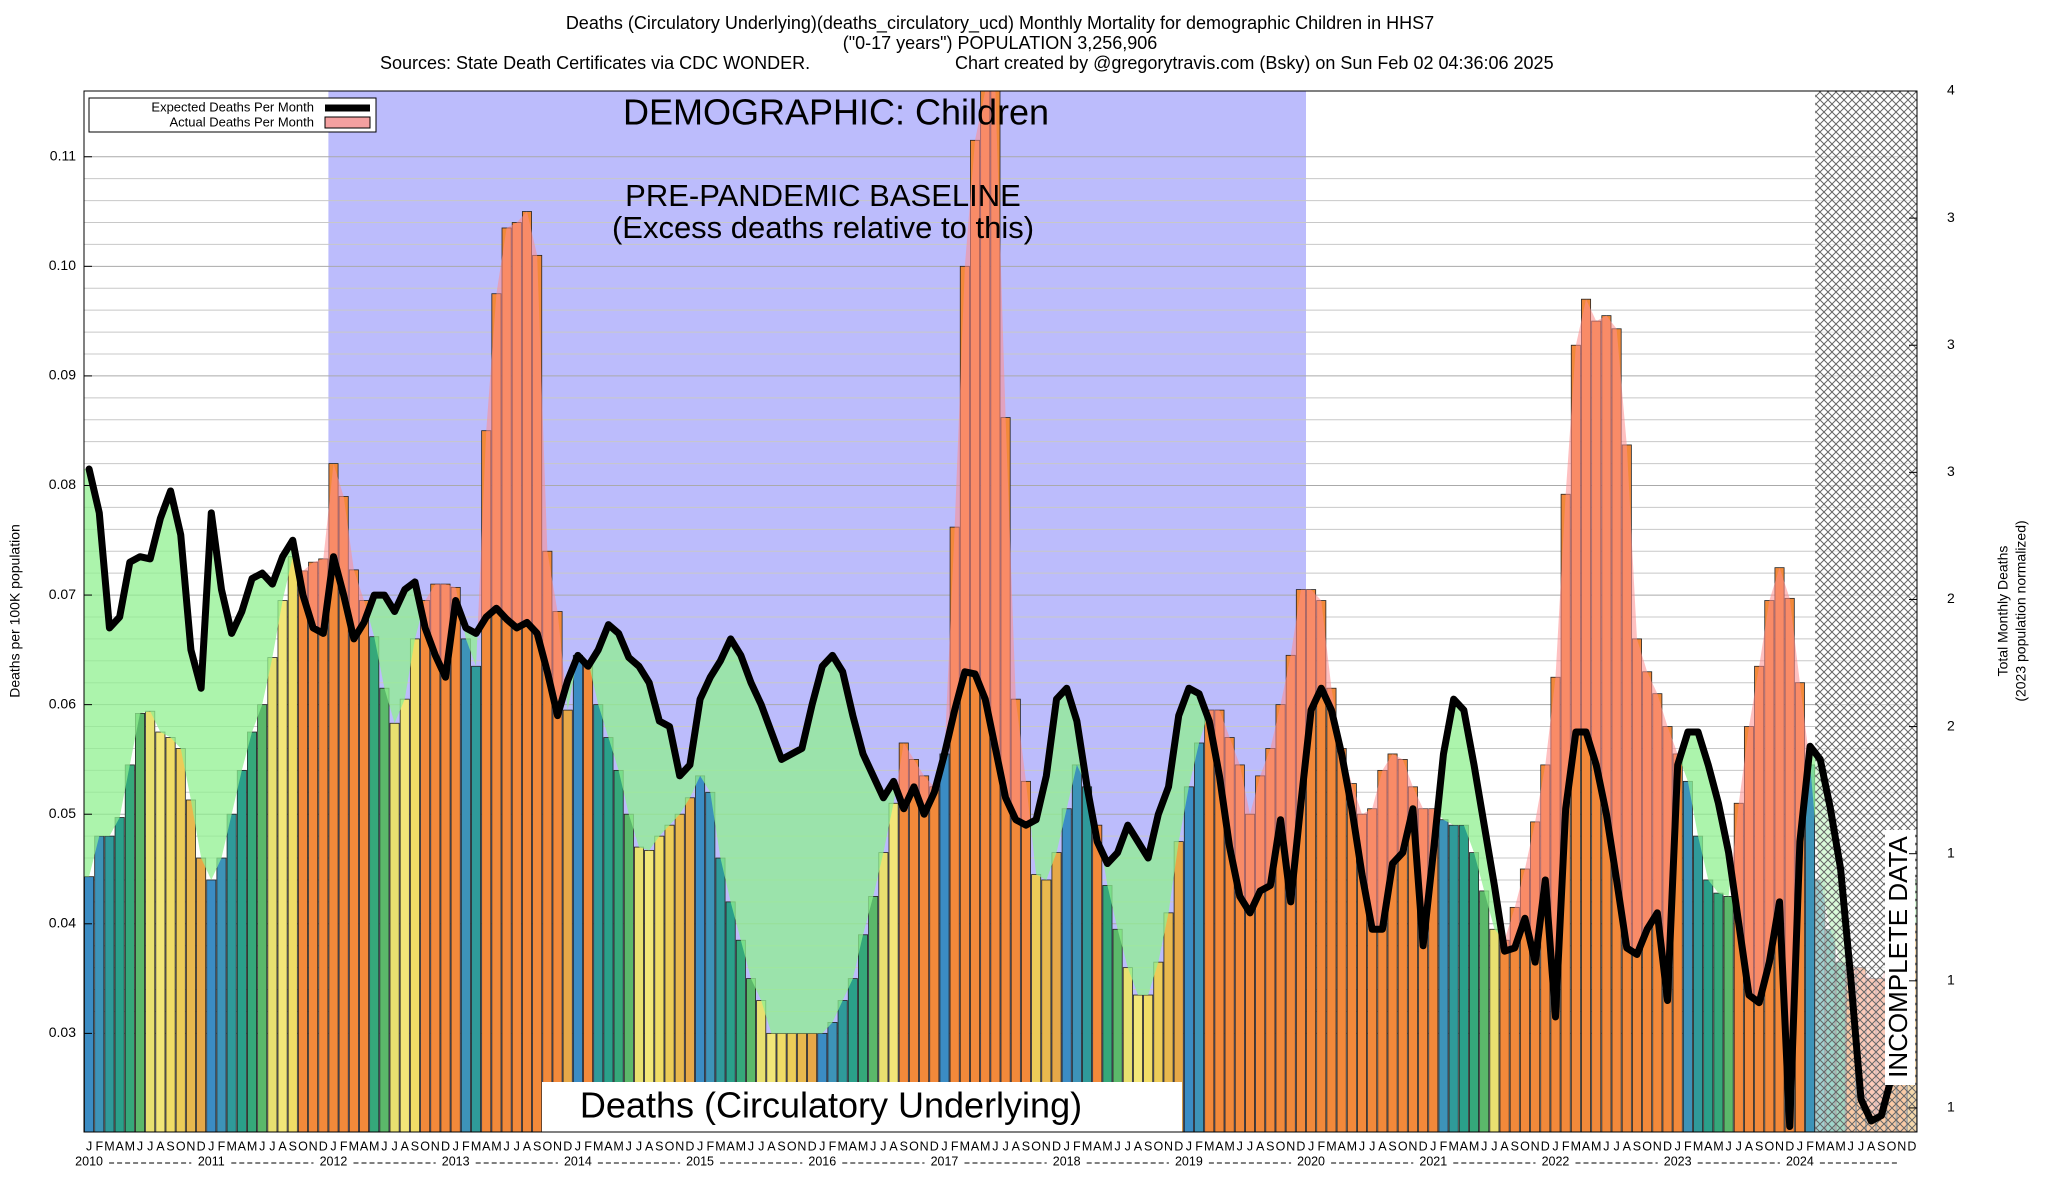 This screenshot has height=1200, width=2048. What do you see at coordinates (1951, 980) in the screenshot?
I see `y2-tick-label: 1` at bounding box center [1951, 980].